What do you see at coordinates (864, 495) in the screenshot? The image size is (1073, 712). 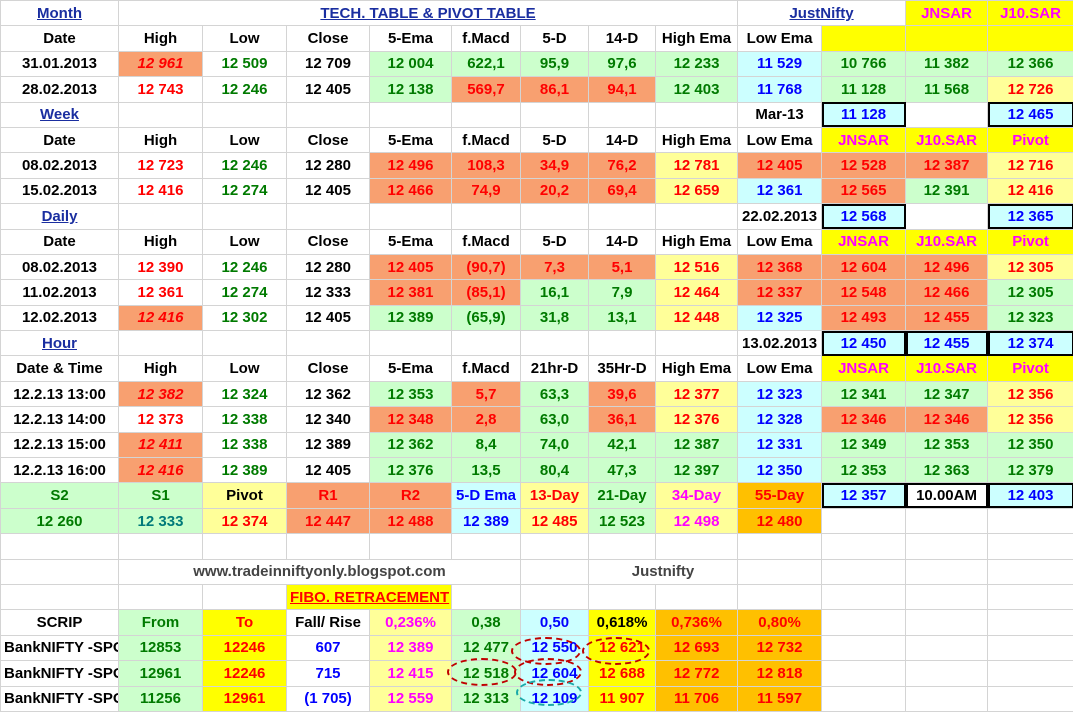 I see `cell: 12 357` at bounding box center [864, 495].